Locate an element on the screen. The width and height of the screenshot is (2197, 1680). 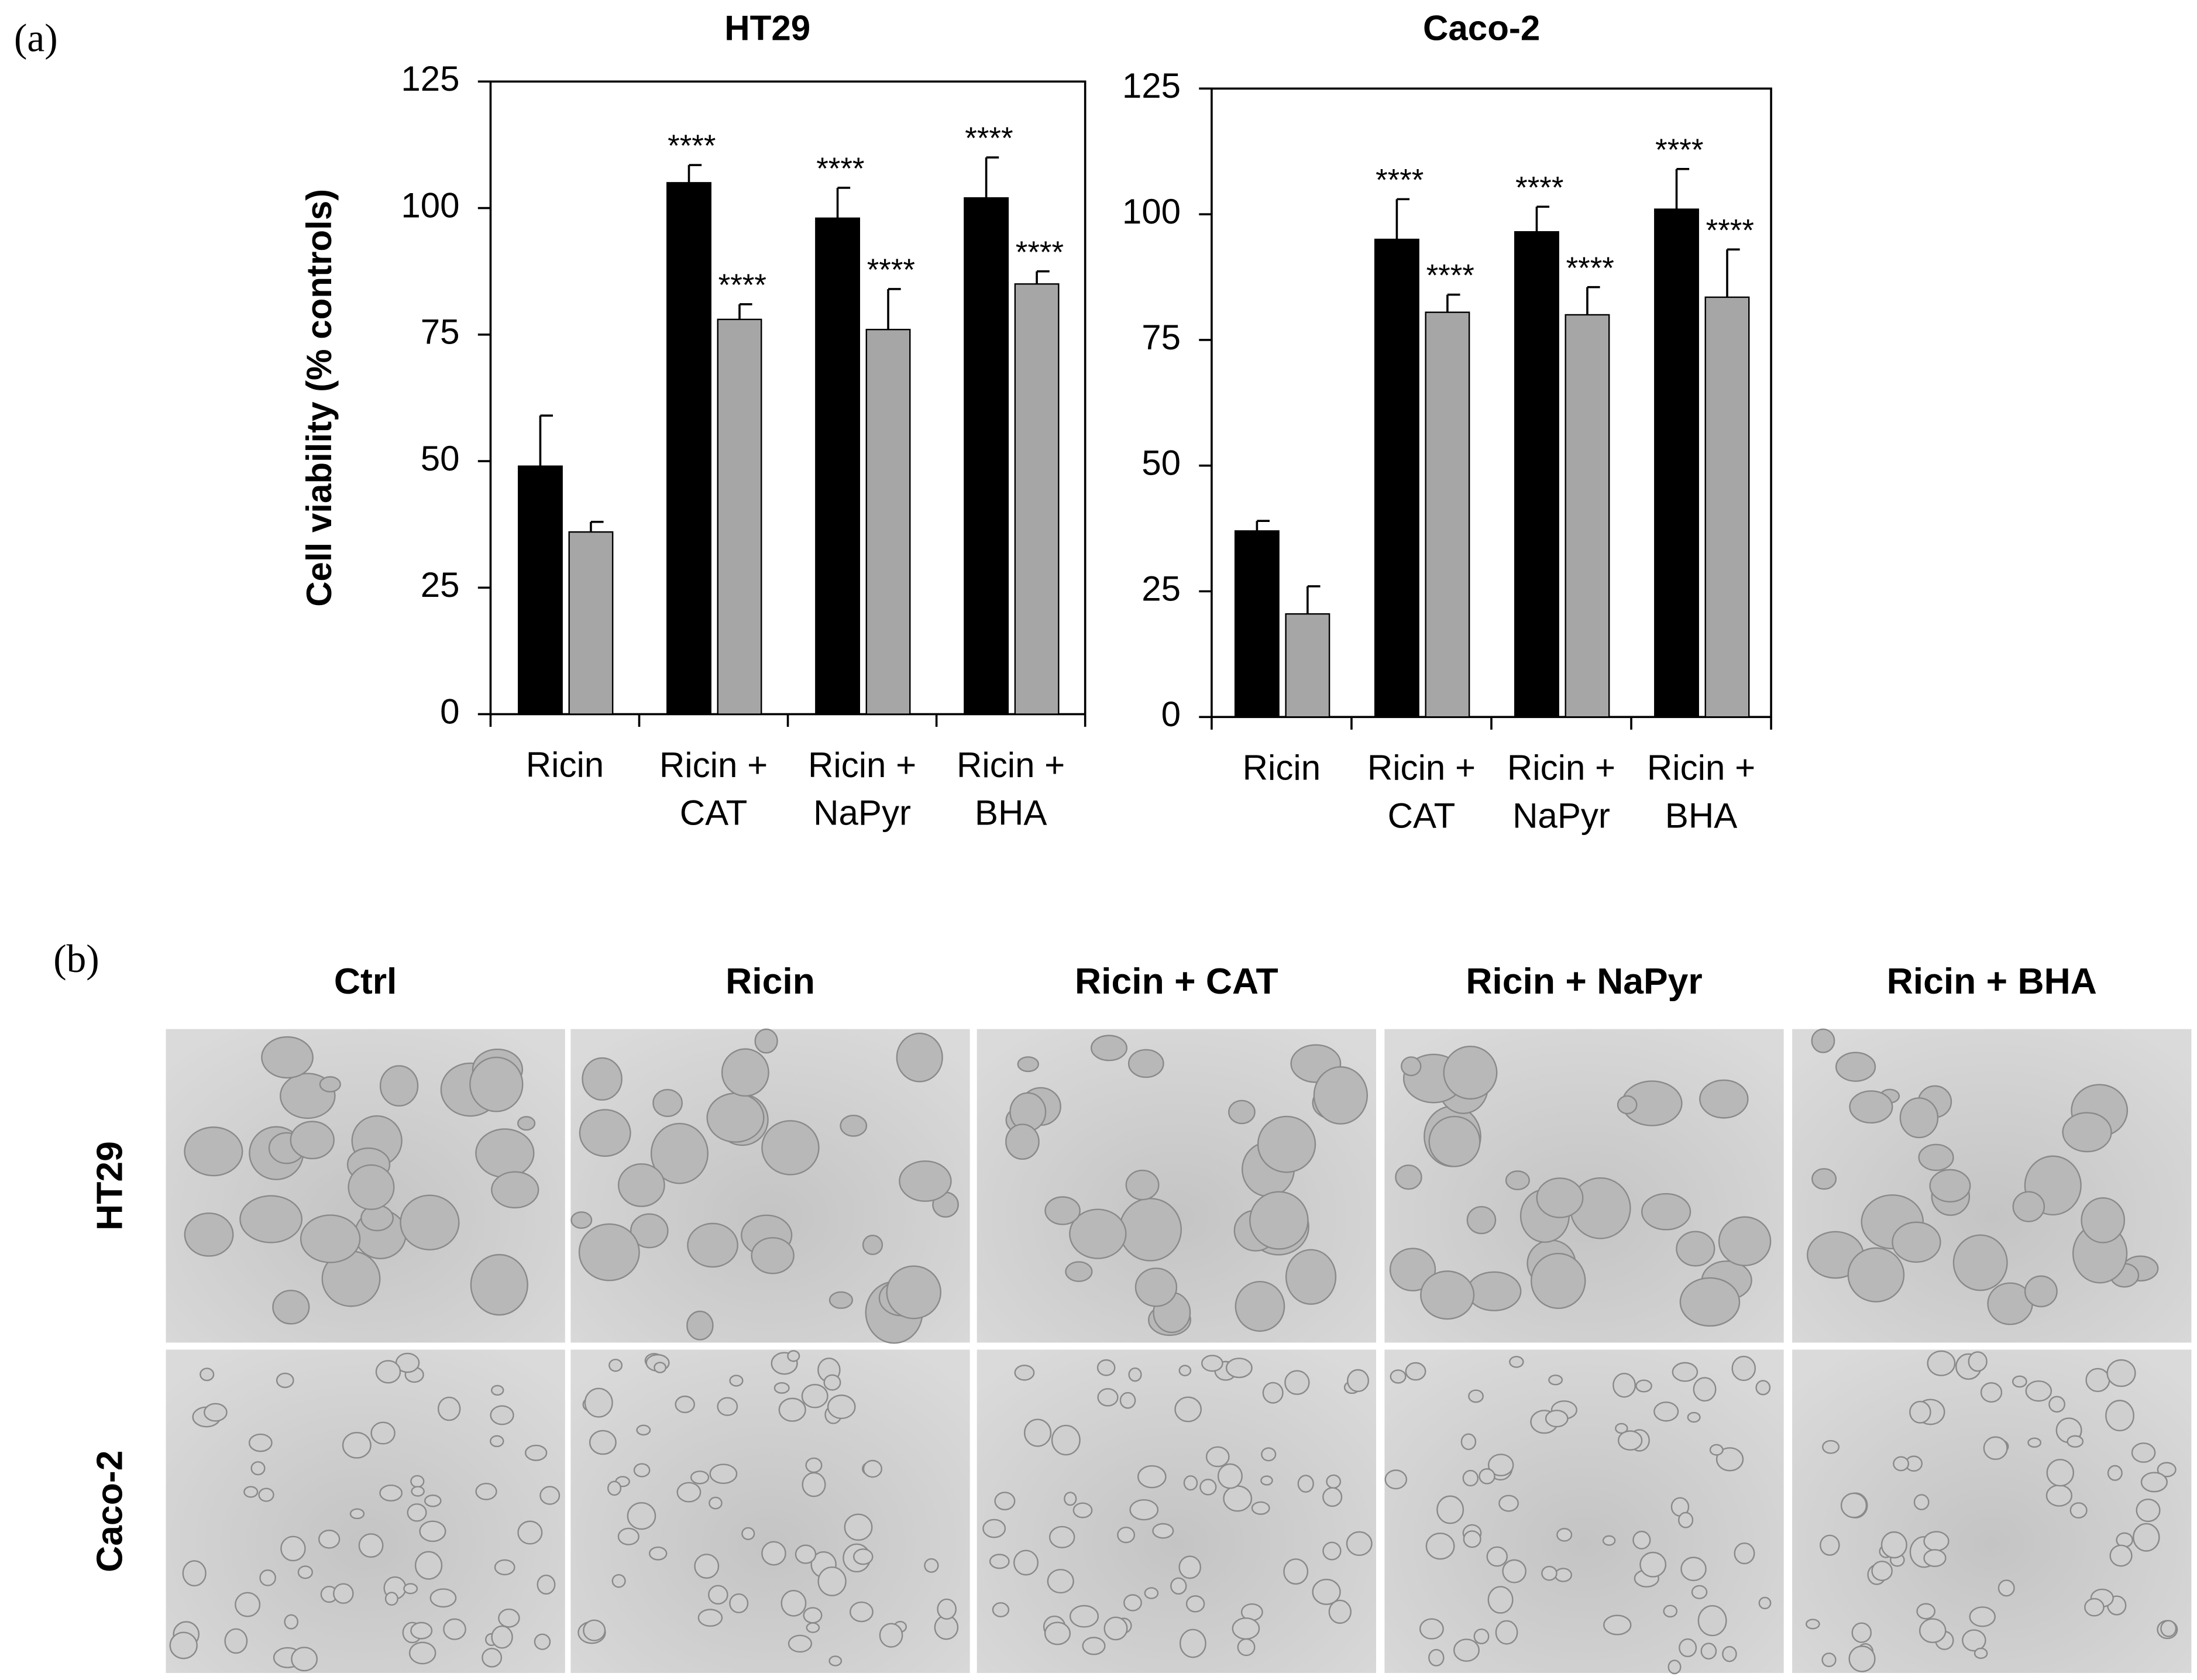
y-tick-label: 25 is located at coordinates (440, 584).